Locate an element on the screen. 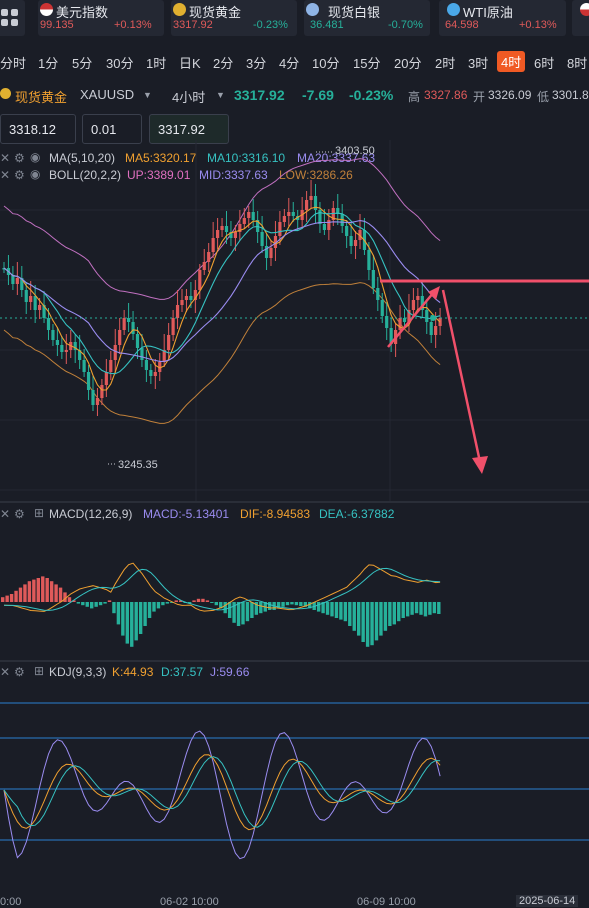 The width and height of the screenshot is (589, 908). k-value: K:44.93 is located at coordinates (133, 672).